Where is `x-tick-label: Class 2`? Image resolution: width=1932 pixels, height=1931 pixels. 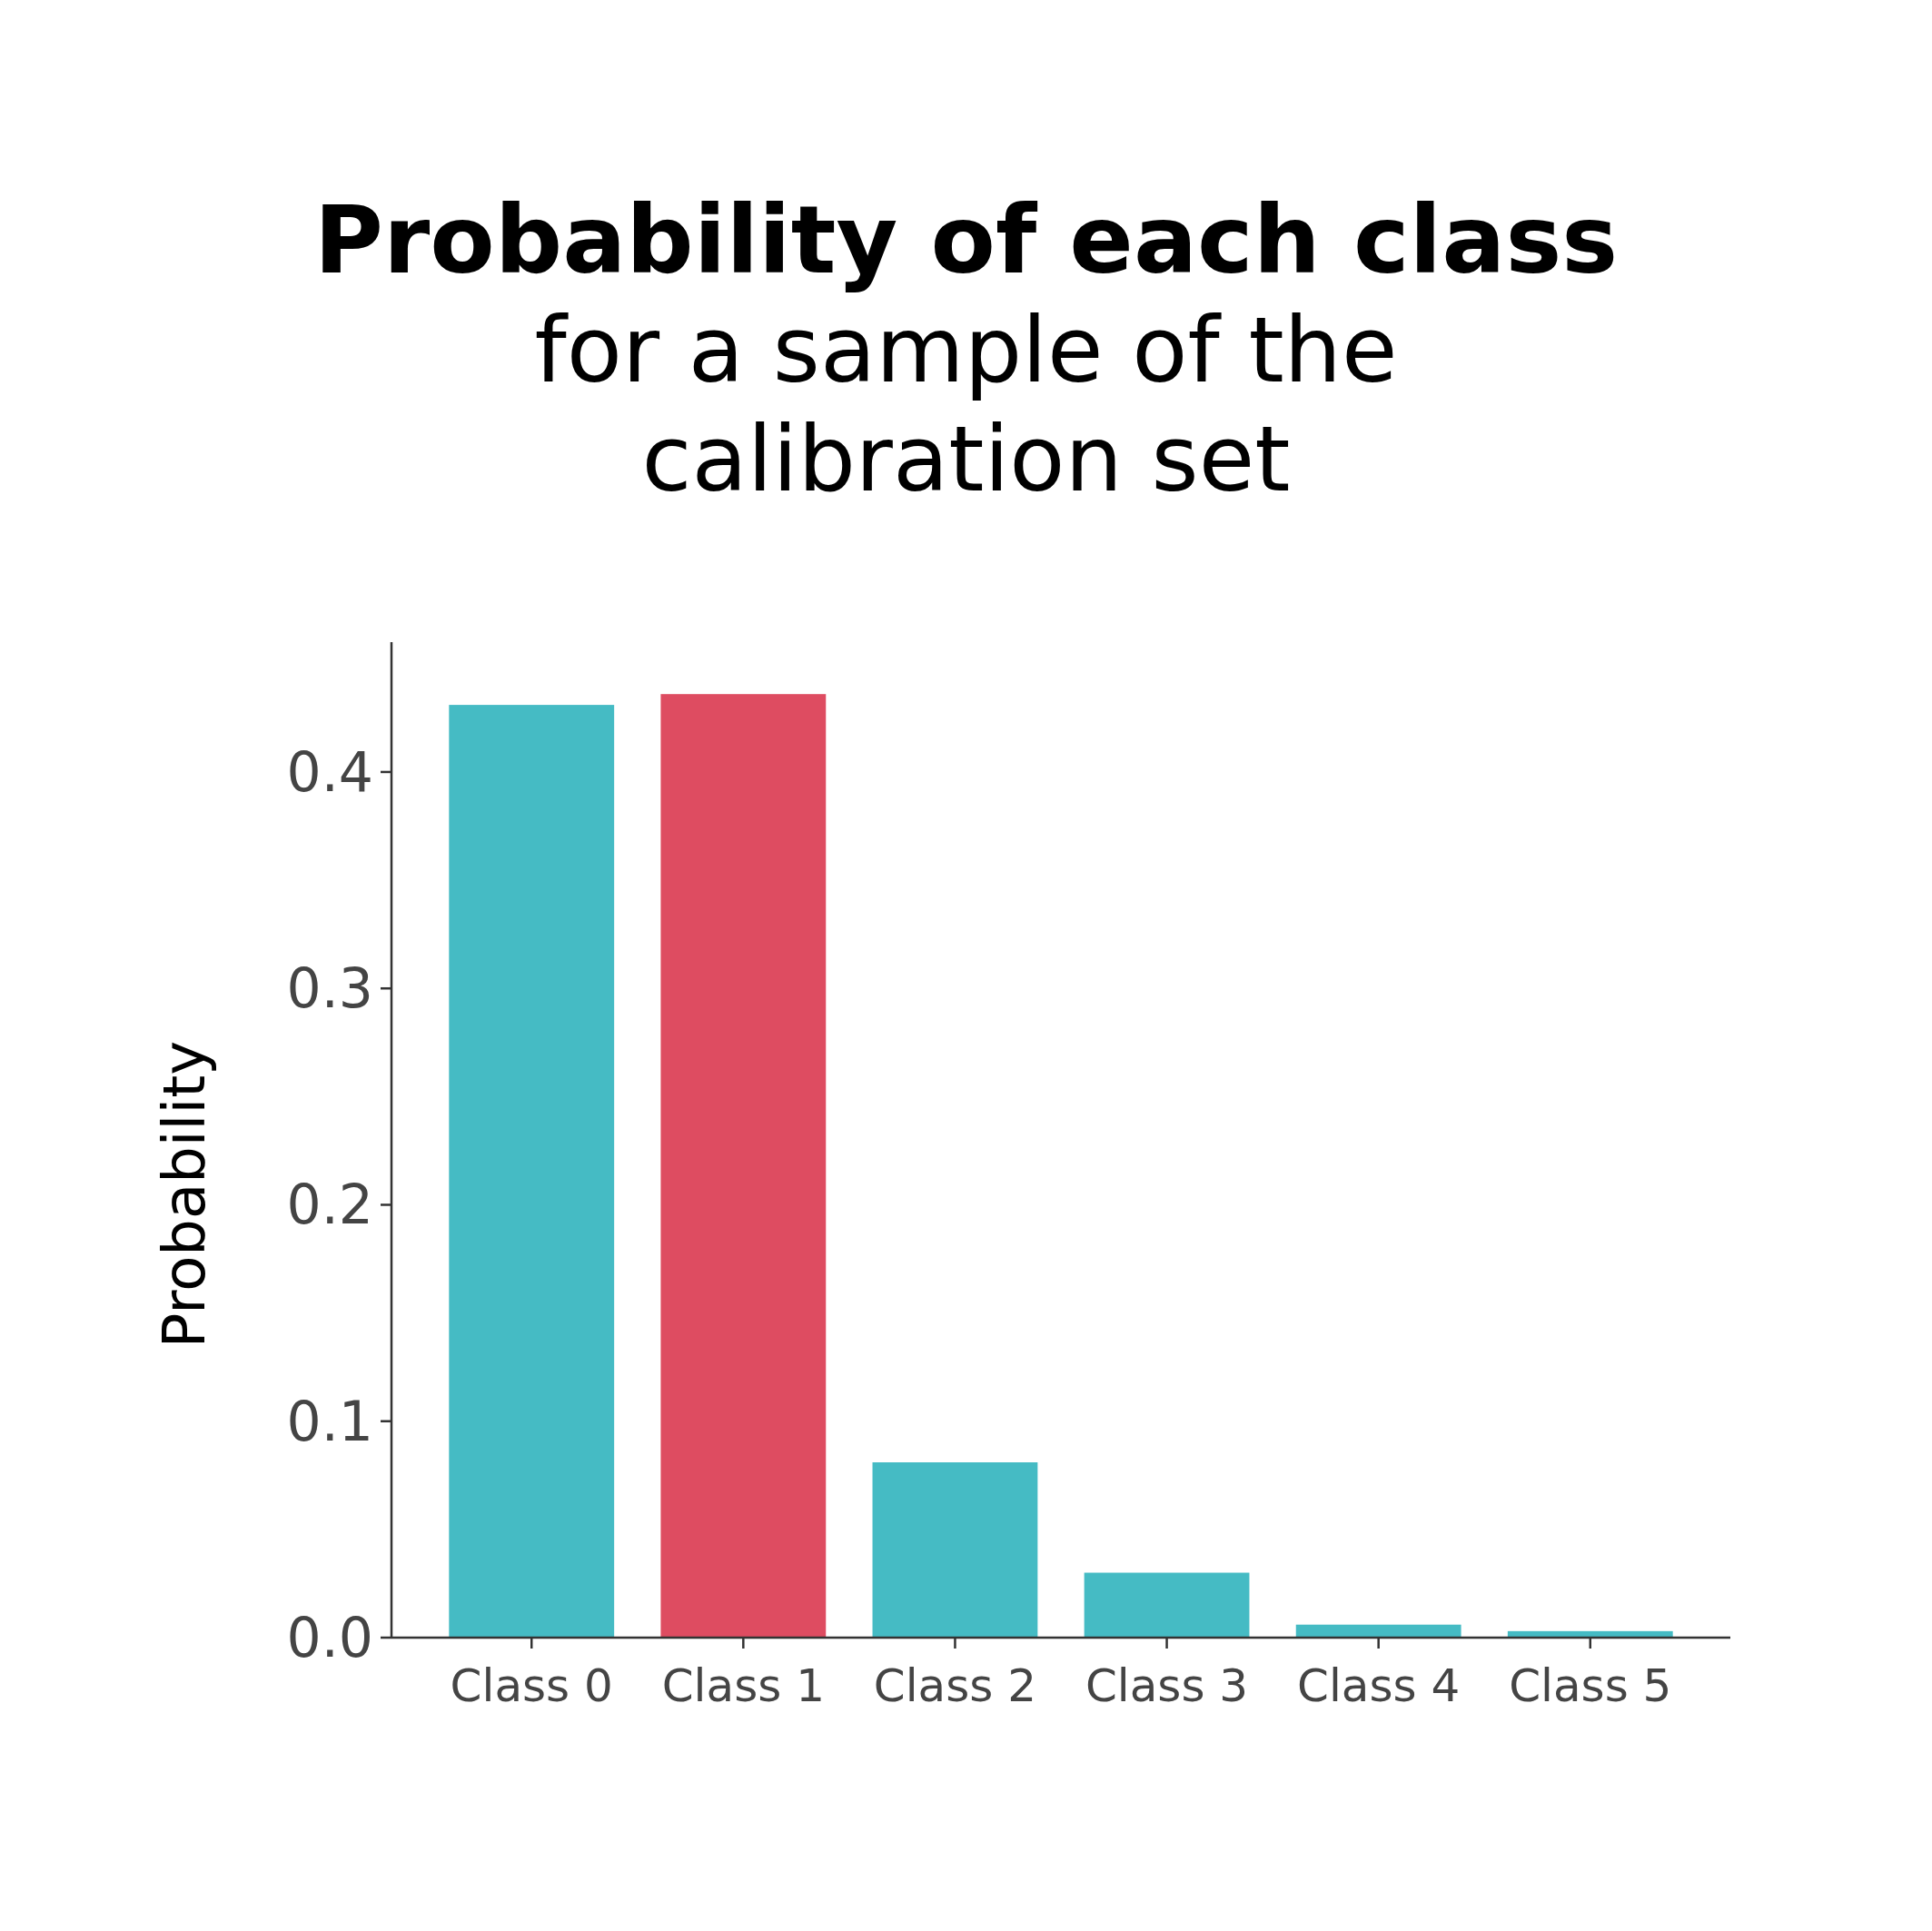
x-tick-label: Class 2 is located at coordinates (955, 1685).